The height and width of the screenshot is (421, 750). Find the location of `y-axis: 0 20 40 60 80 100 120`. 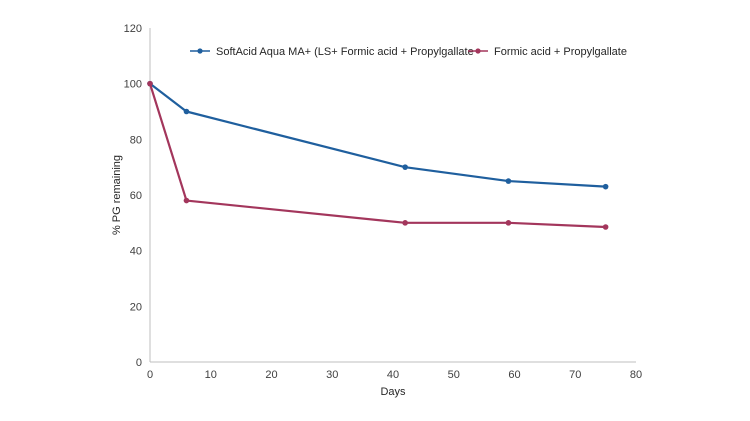

y-axis: 0 20 40 60 80 100 120 is located at coordinates (137, 196).